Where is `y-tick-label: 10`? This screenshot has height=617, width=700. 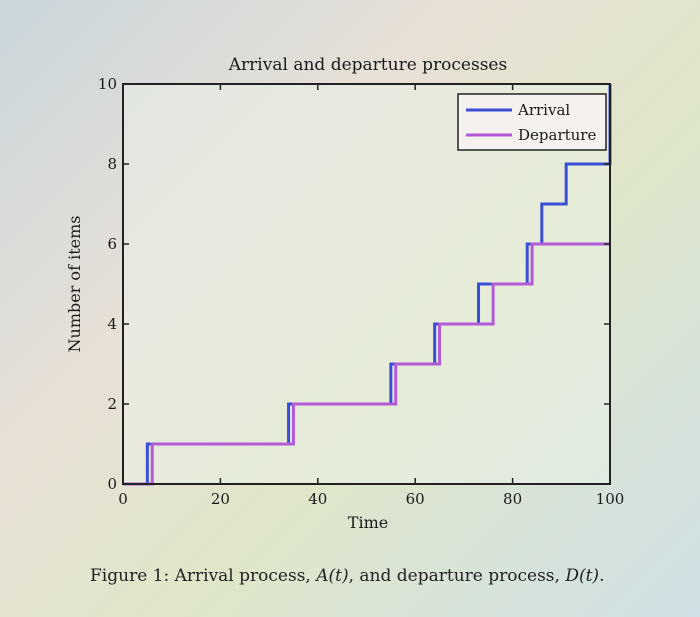
y-tick-label: 10 is located at coordinates (107, 84).